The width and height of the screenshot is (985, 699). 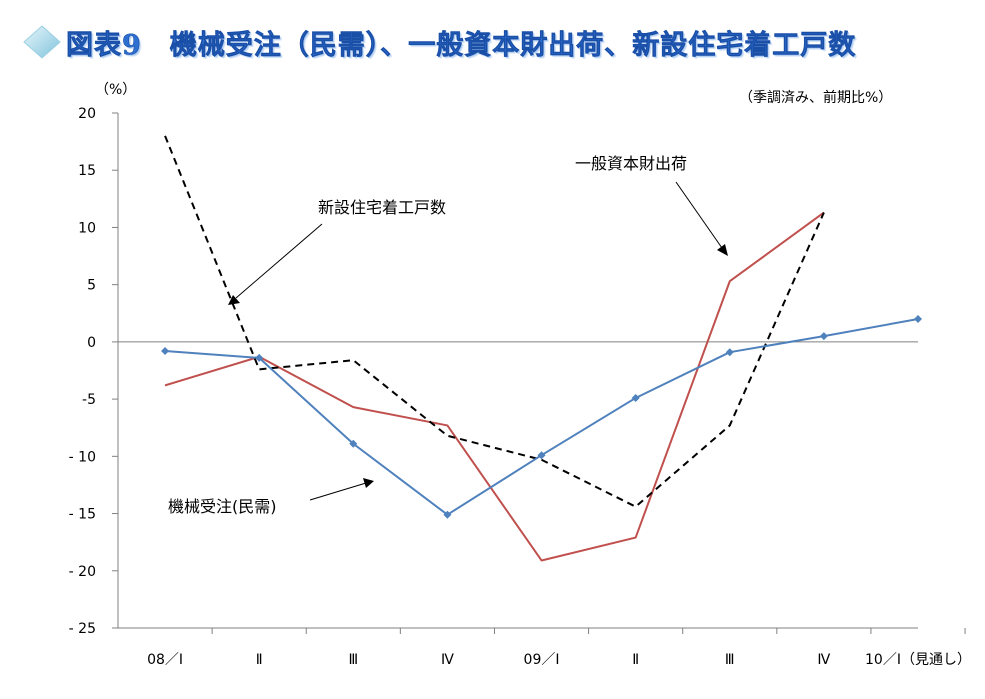 I want to click on arrowhead-capital-goods, so click(x=722, y=250).